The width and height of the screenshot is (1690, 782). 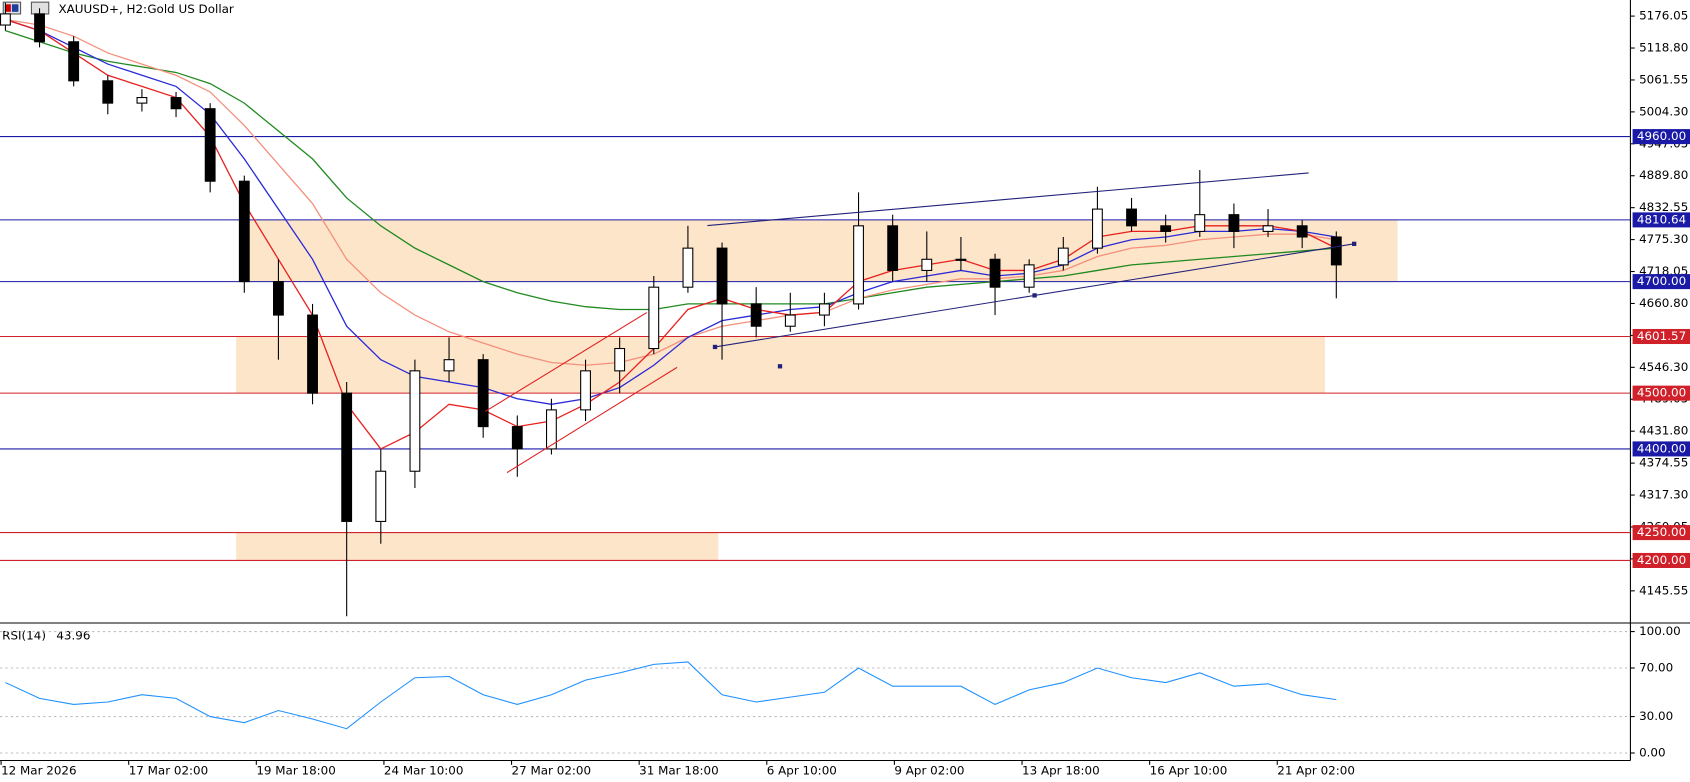 I want to click on level-label: 4250.00, so click(x=1661, y=532).